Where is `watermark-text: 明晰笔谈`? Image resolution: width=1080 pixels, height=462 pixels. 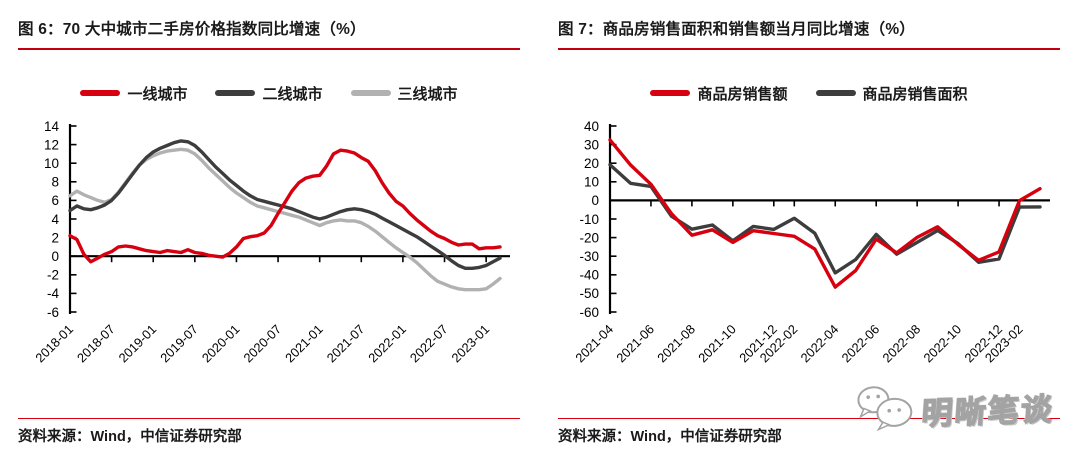 watermark-text: 明晰笔谈 is located at coordinates (988, 411).